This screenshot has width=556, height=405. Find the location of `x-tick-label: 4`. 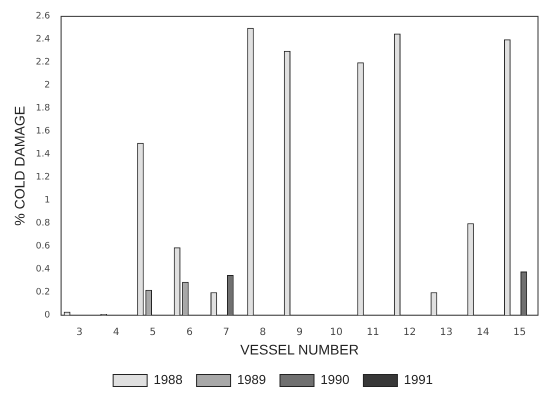

x-tick-label: 4 is located at coordinates (116, 332).